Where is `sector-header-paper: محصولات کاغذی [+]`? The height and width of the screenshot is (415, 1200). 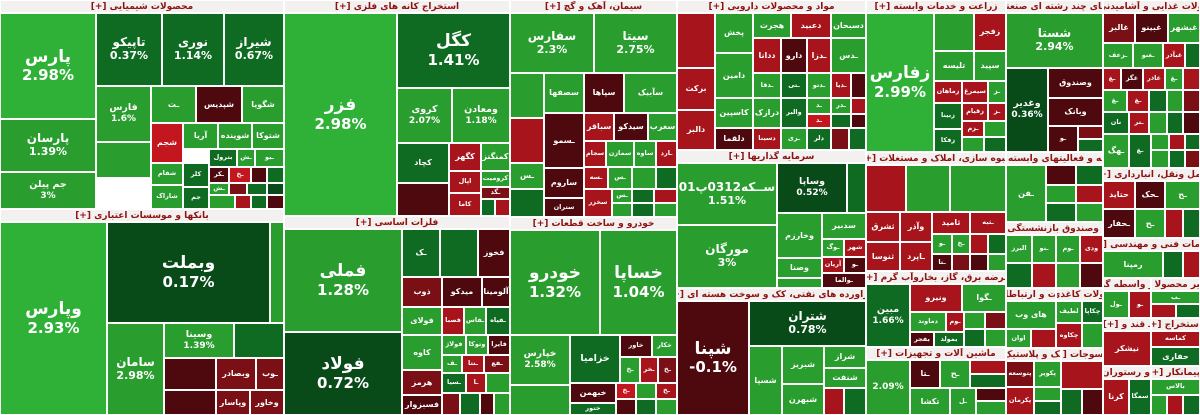
sector-header-paper: محصولات کاغذی [+] is located at coordinates (1079, 294).